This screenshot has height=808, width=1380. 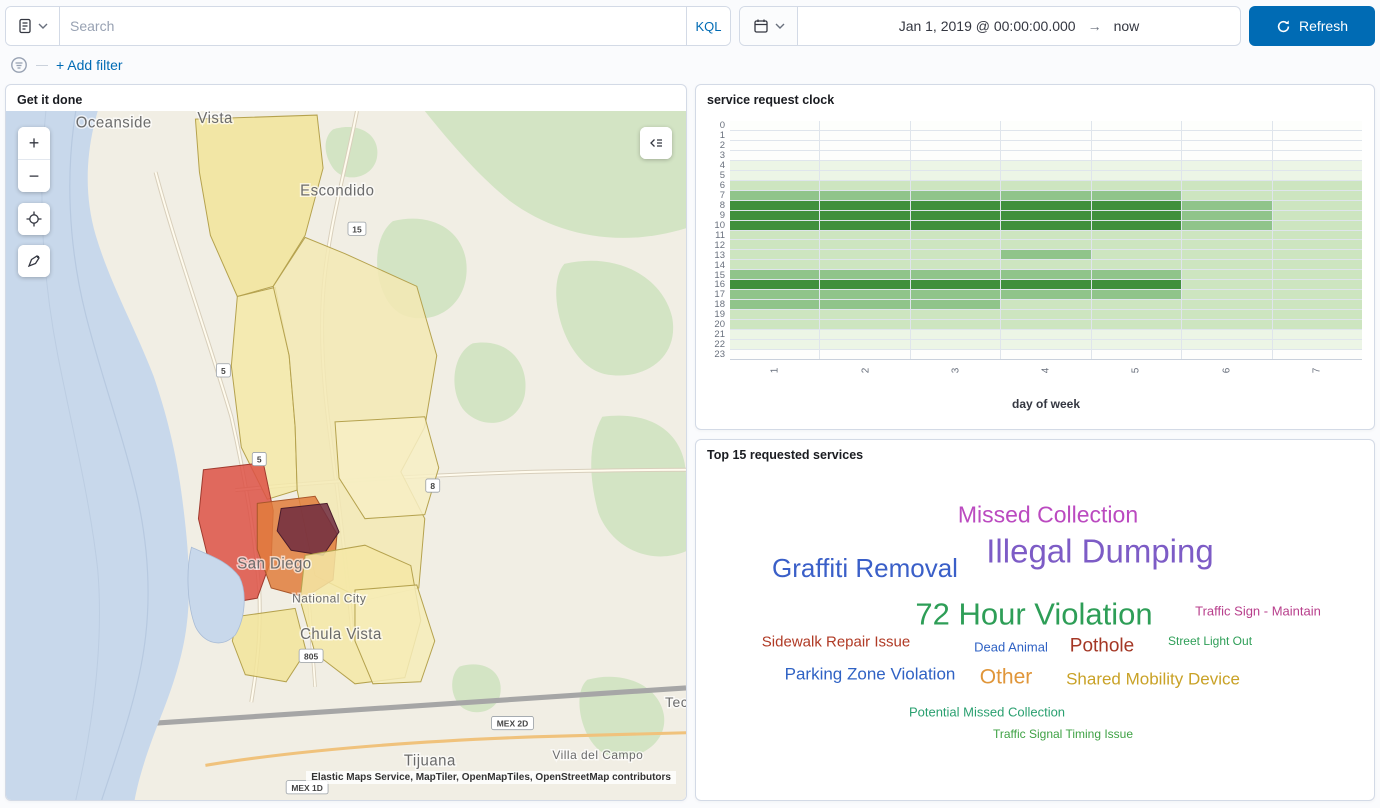 I want to click on tagcloud-word: 72 Hour Violation, so click(x=1034, y=614).